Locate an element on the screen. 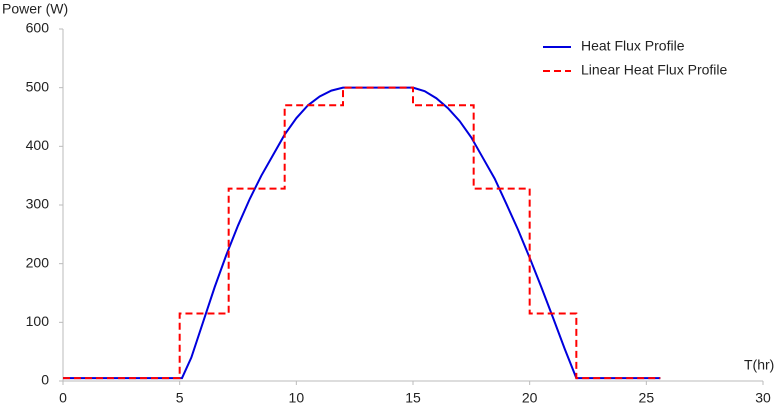 This screenshot has width=782, height=409. x-tick-label: 5 is located at coordinates (180, 398).